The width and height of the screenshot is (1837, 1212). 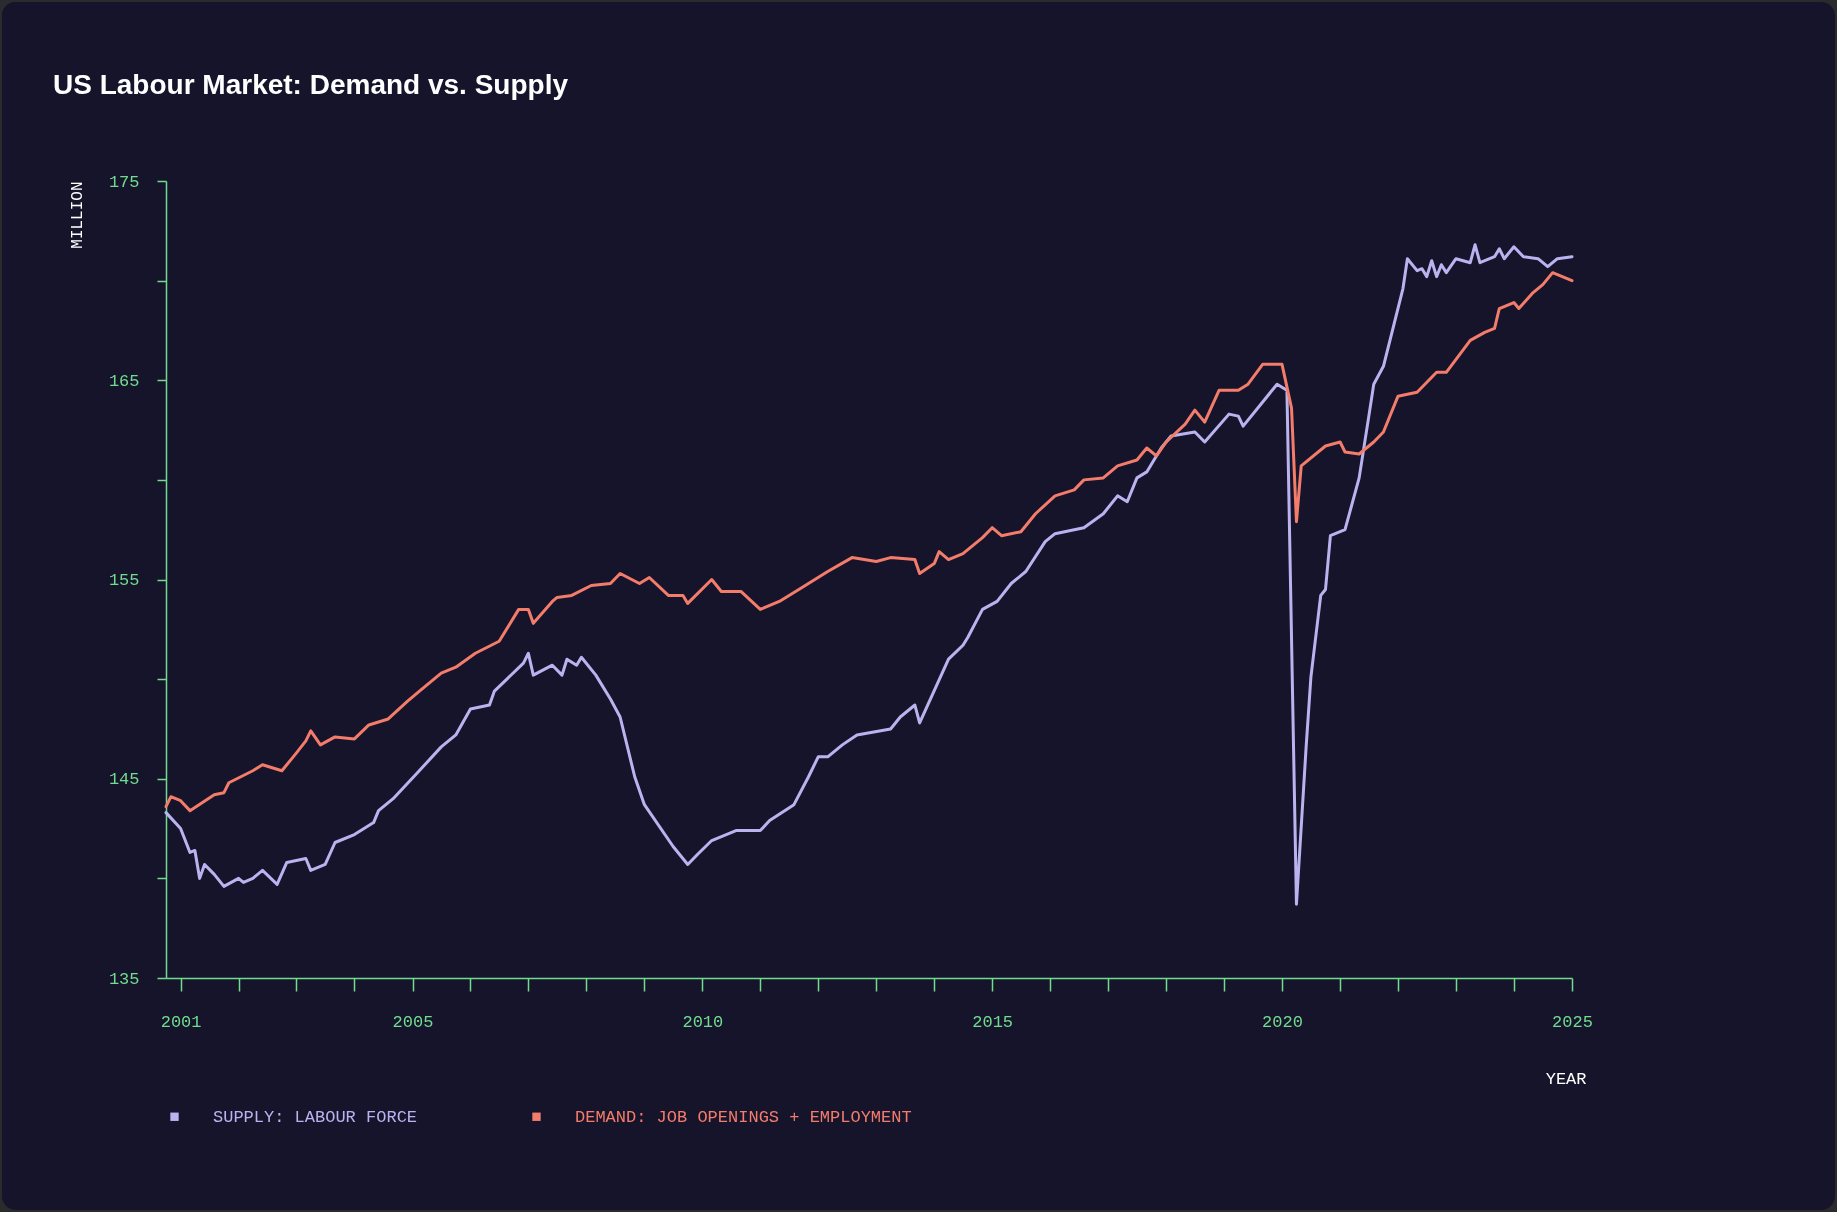 What do you see at coordinates (743, 1117) in the screenshot?
I see `legend-label: DEMAND: JOB OPENINGS + EMPLOYMENT` at bounding box center [743, 1117].